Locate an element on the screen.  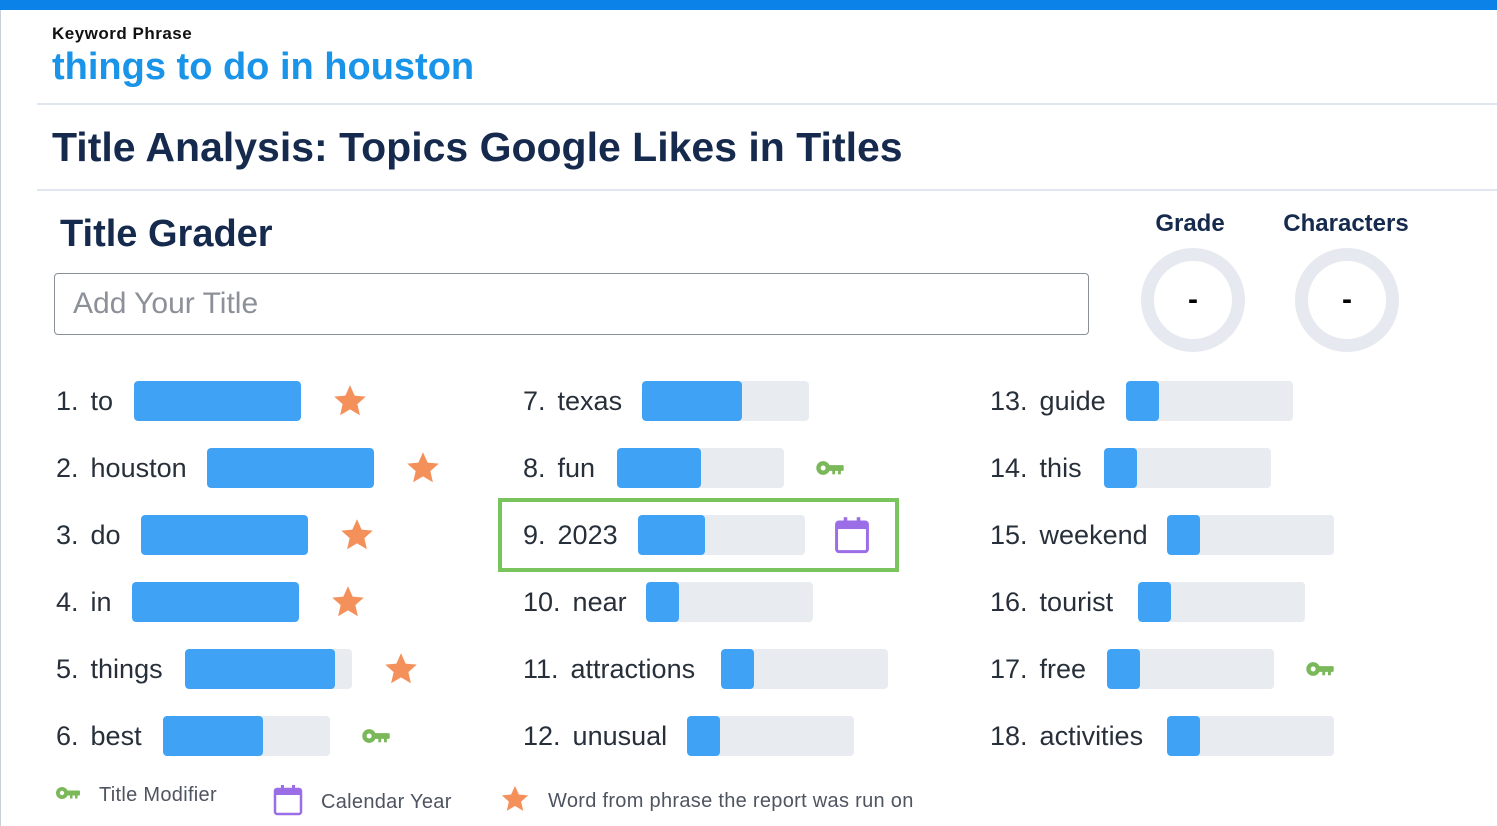
divider is located at coordinates (767, 190).